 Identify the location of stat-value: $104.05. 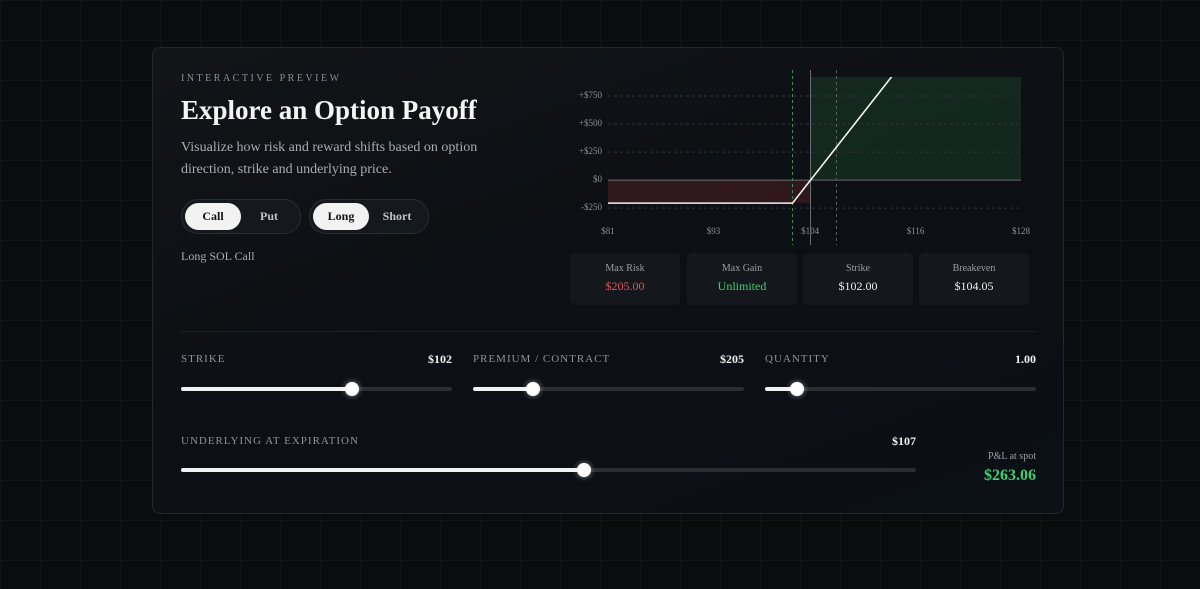
(974, 286).